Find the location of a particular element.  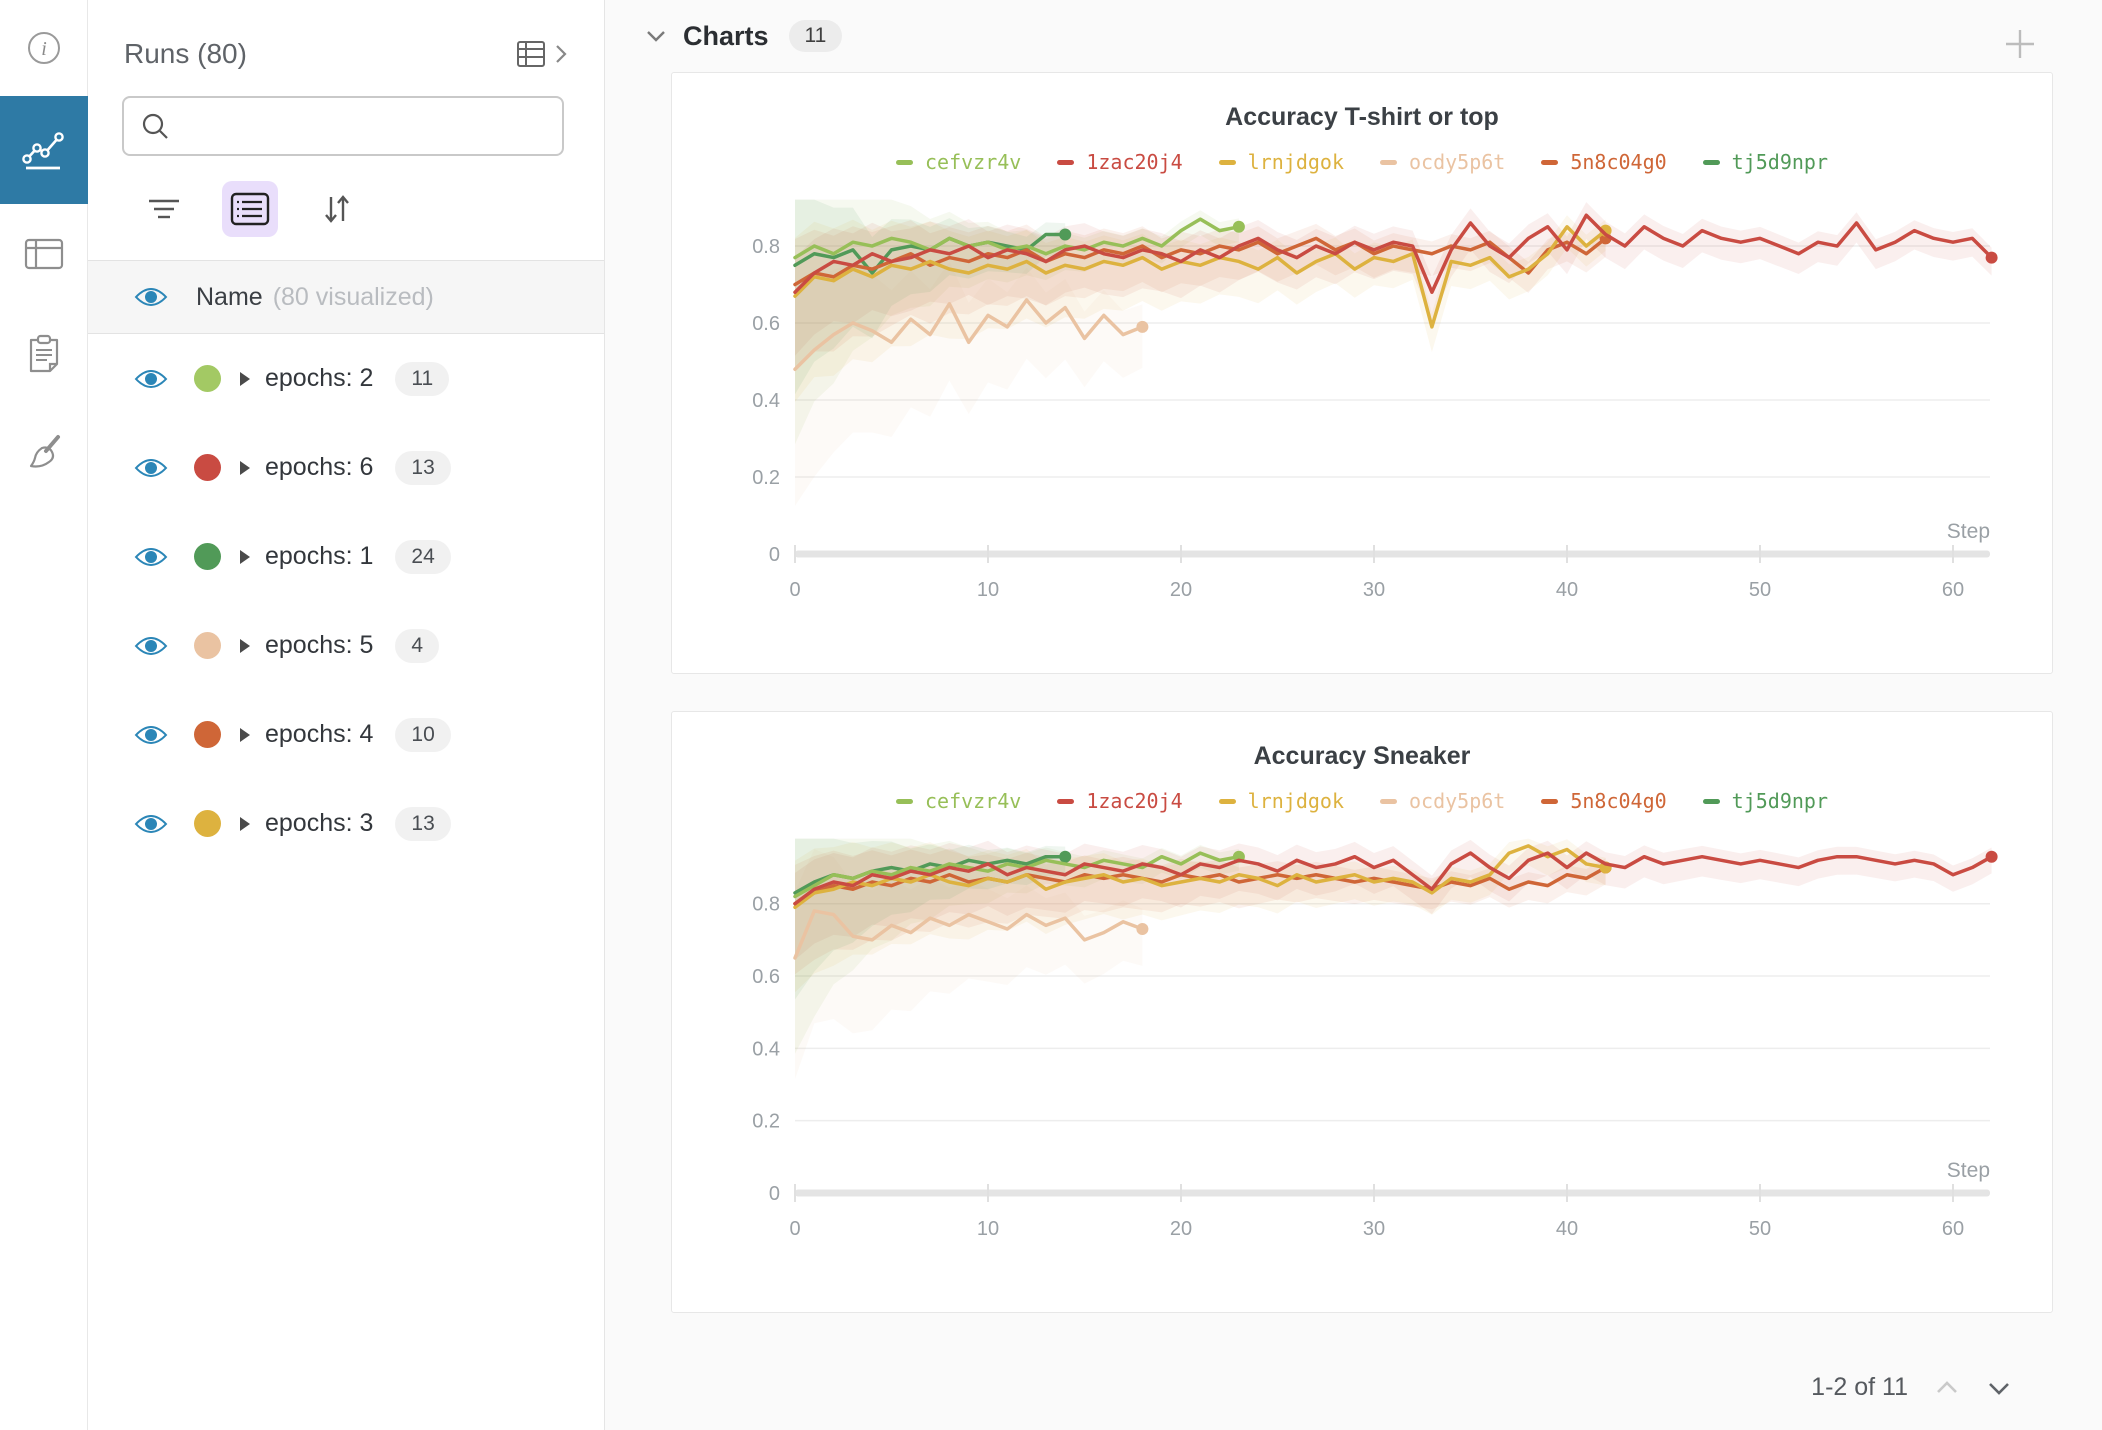

legend-run-name: lrnjdgok is located at coordinates (1295, 162).